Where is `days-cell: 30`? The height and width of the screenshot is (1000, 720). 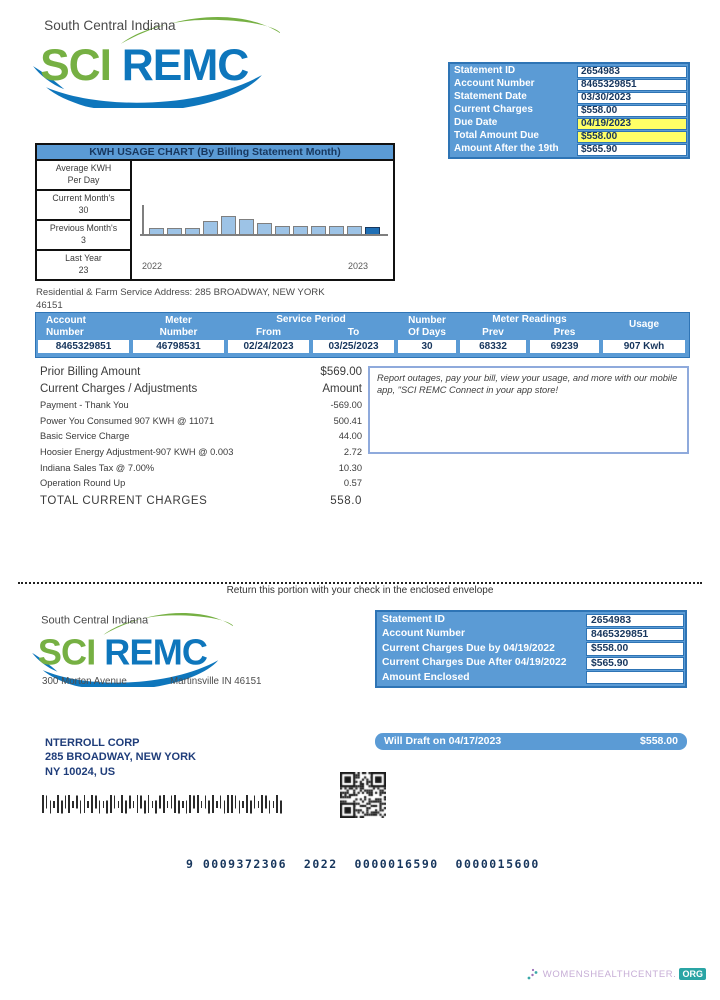
days-cell: 30 is located at coordinates (427, 346).